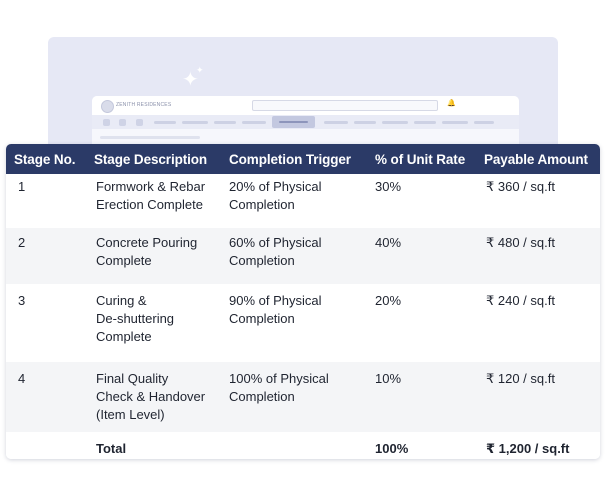 This screenshot has height=483, width=606. Describe the element at coordinates (421, 445) in the screenshot. I see `total-percent: 100%` at that location.